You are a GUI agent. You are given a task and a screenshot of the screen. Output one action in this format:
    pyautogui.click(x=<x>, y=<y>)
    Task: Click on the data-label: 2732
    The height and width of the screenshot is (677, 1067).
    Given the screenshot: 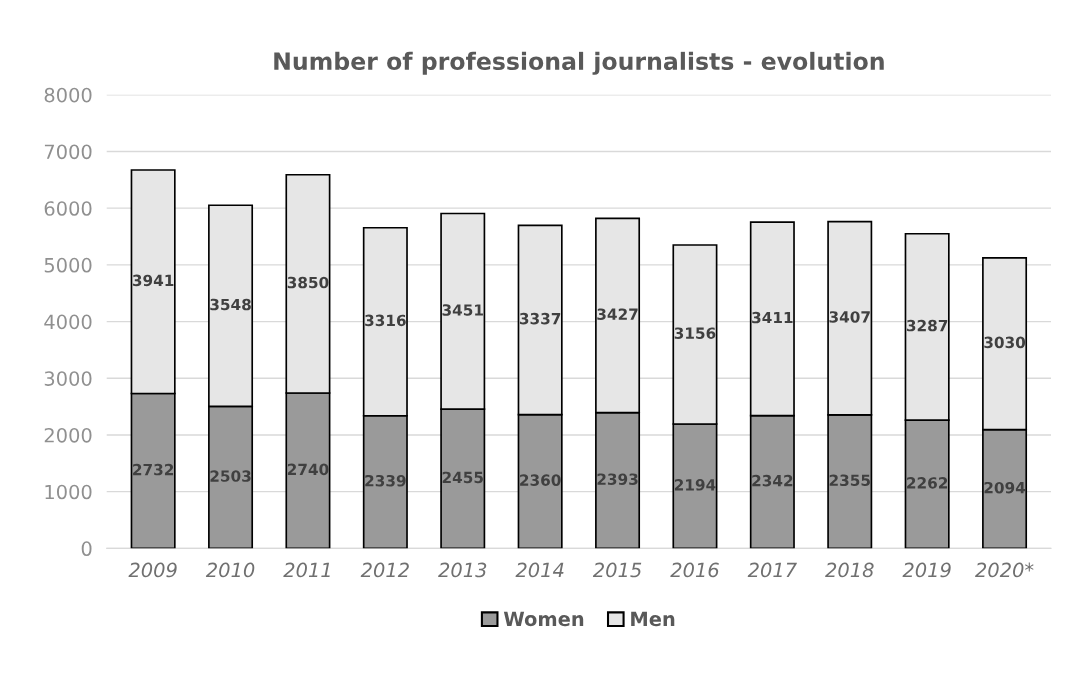 What is the action you would take?
    pyautogui.click(x=153, y=469)
    